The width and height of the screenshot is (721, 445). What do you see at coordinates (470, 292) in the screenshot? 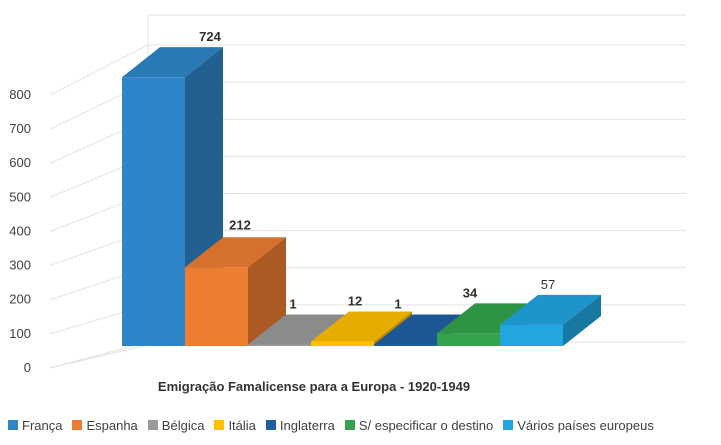
I see `data-label: 34` at bounding box center [470, 292].